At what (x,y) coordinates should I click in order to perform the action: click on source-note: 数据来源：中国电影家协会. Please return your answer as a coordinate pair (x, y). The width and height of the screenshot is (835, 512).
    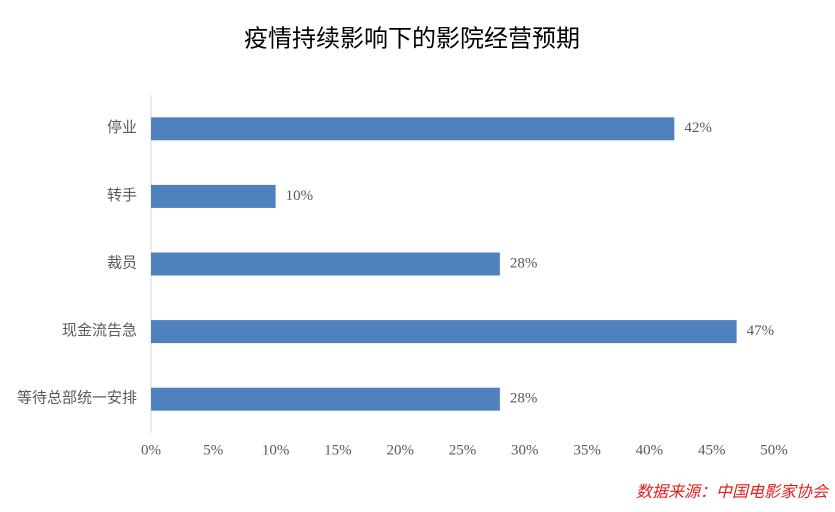
    Looking at the image, I should click on (733, 492).